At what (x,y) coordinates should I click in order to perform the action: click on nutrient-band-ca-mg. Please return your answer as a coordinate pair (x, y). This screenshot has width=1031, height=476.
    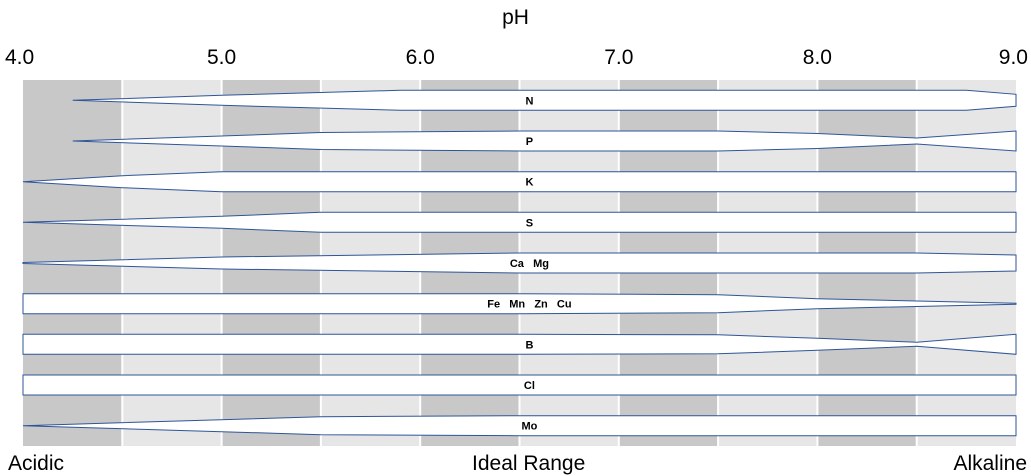
    Looking at the image, I should click on (519, 263).